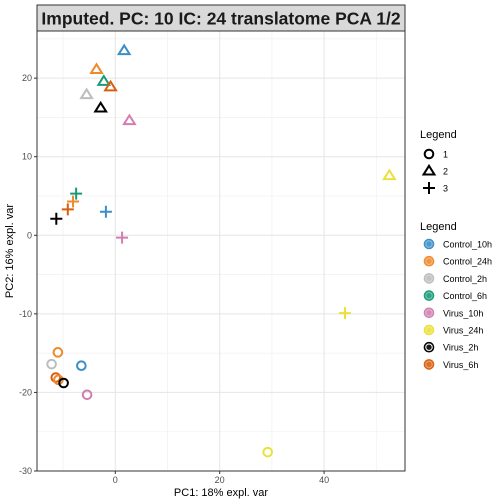 Image resolution: width=504 pixels, height=504 pixels. Describe the element at coordinates (105, 211) in the screenshot. I see `point-control-10h-plus` at that location.